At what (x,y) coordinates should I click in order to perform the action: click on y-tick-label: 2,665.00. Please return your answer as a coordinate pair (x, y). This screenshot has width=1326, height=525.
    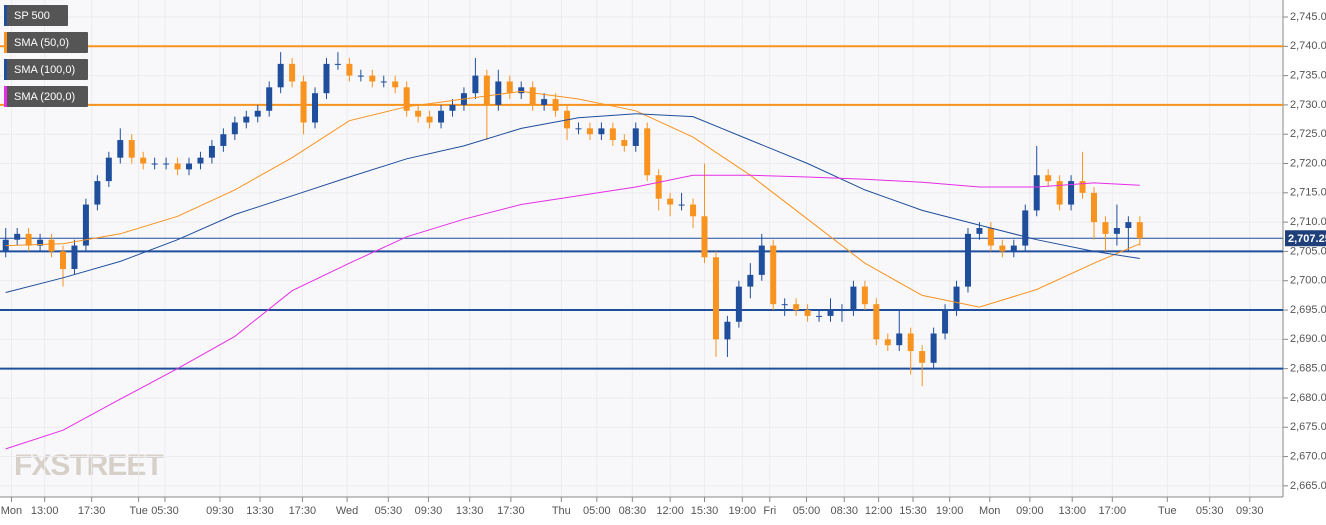
    Looking at the image, I should click on (1308, 486).